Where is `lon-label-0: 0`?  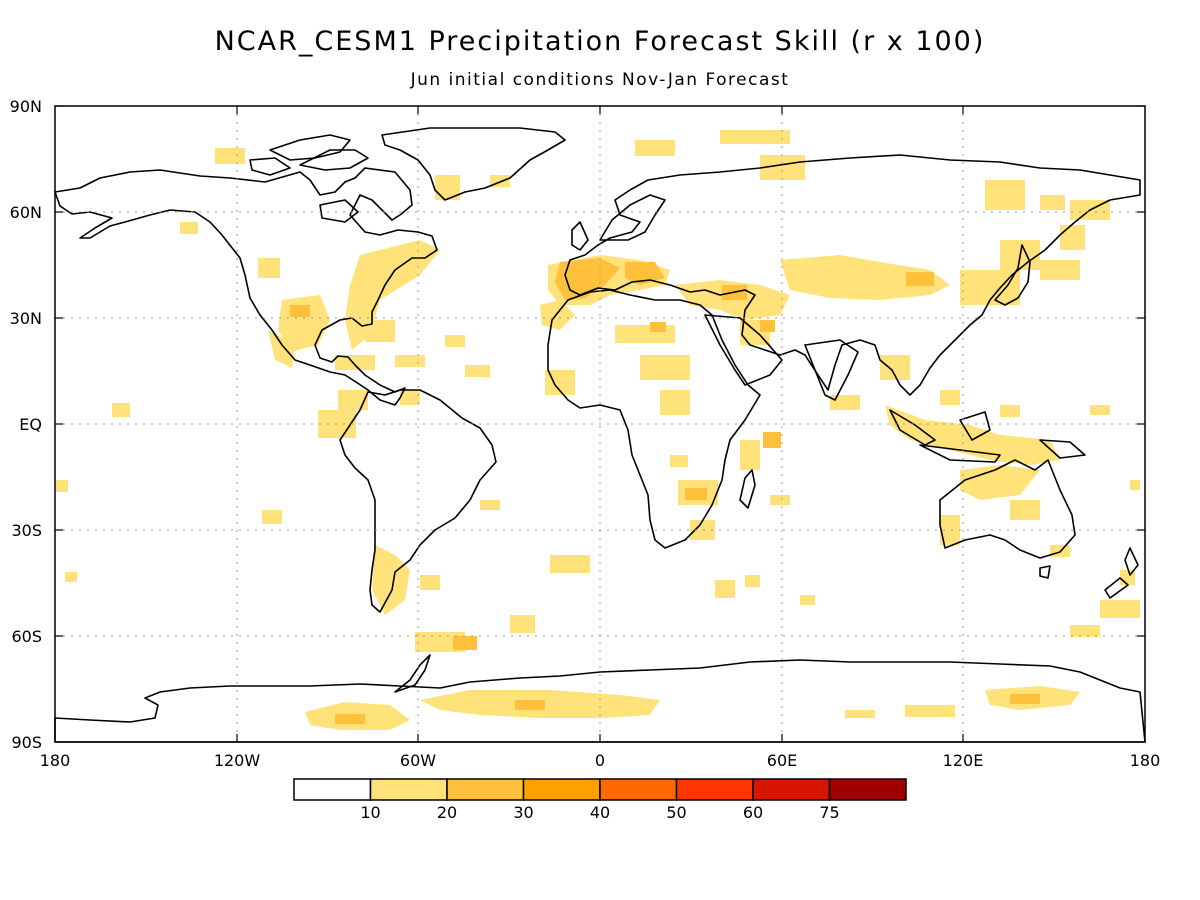
lon-label-0: 0 is located at coordinates (600, 760).